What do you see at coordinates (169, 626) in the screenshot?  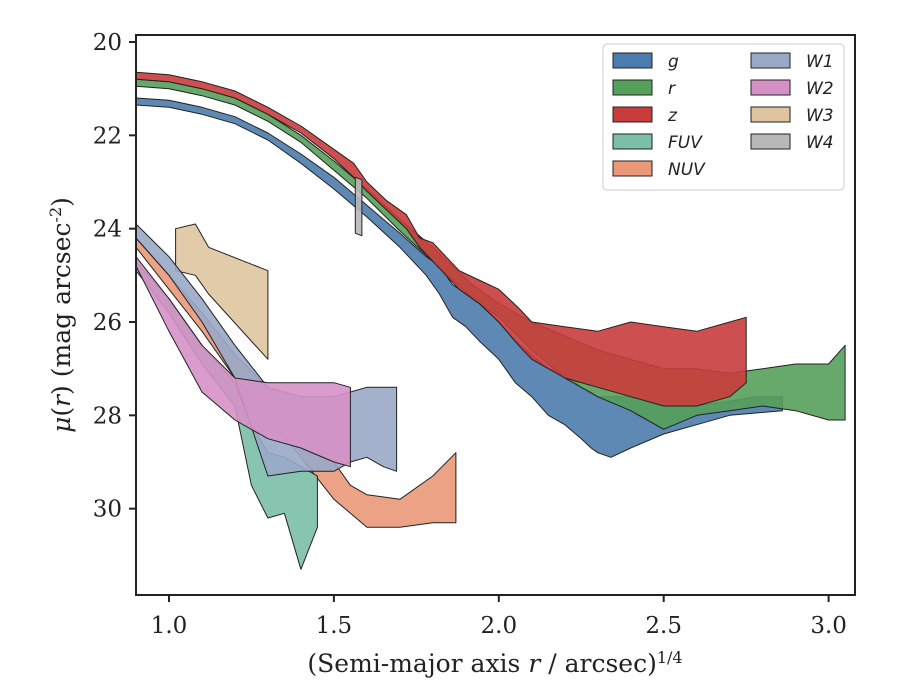 I see `x-tick-label: 1.0` at bounding box center [169, 626].